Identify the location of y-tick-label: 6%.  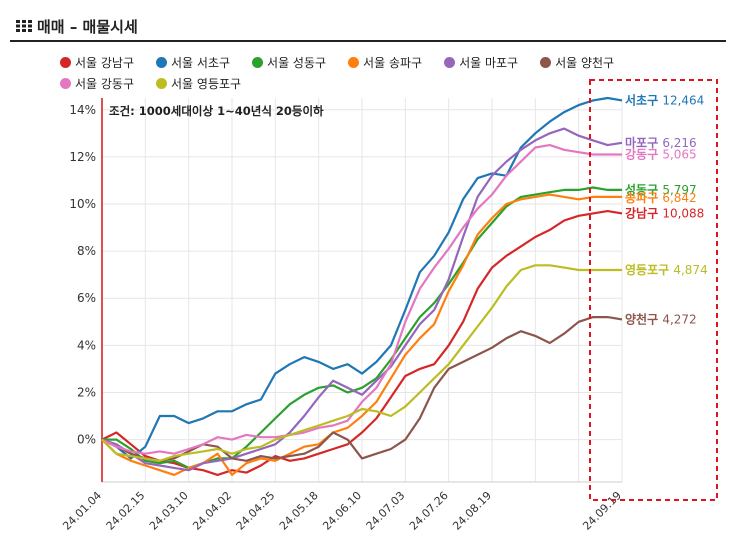
(86, 298).